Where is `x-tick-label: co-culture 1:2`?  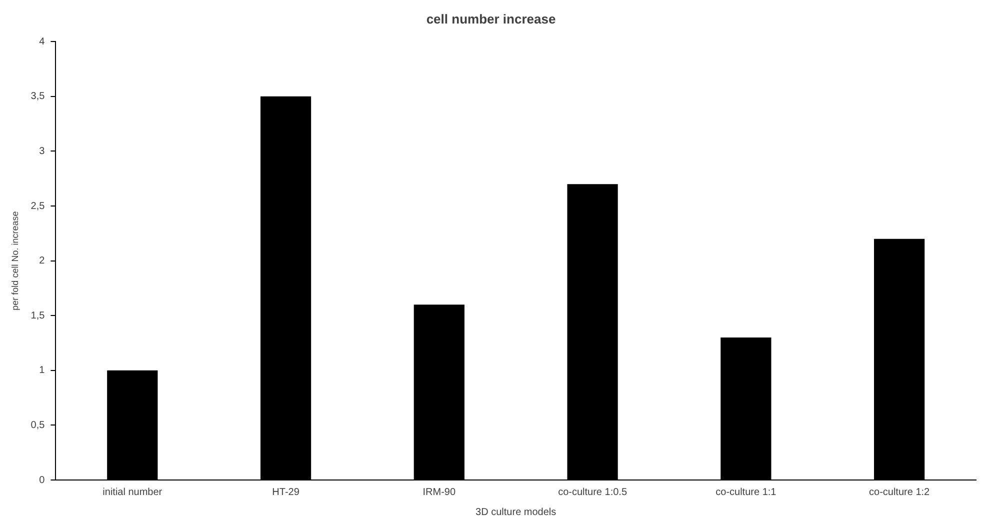 x-tick-label: co-culture 1:2 is located at coordinates (899, 492).